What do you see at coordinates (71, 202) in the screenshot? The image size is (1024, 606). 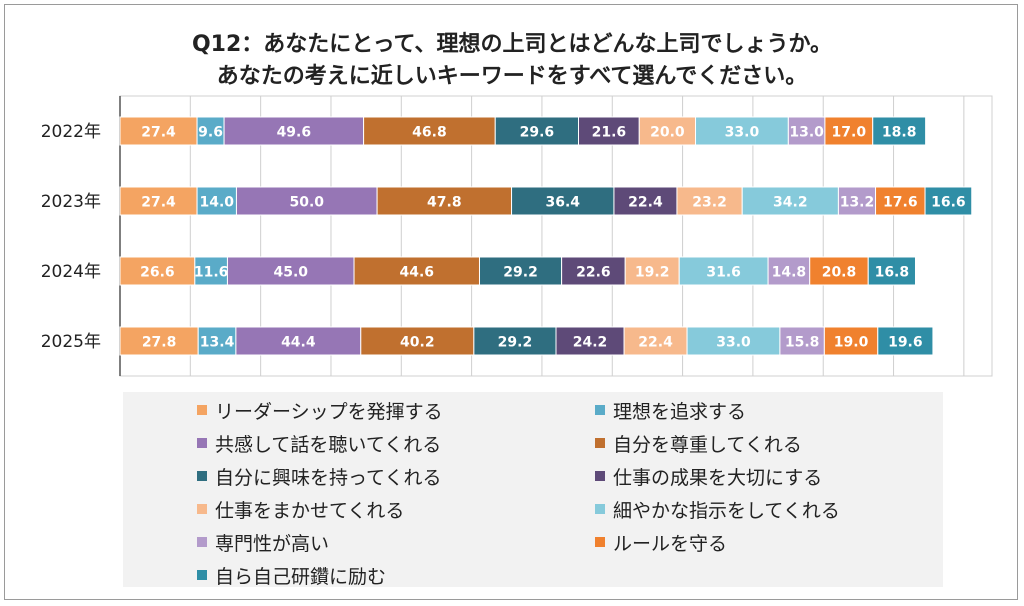 I see `category-label: 2023年` at bounding box center [71, 202].